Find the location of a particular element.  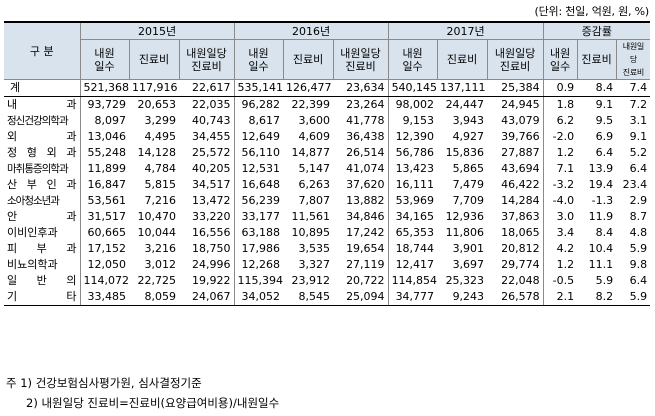

sub-header-growth-1: 진료비 is located at coordinates (596, 59).